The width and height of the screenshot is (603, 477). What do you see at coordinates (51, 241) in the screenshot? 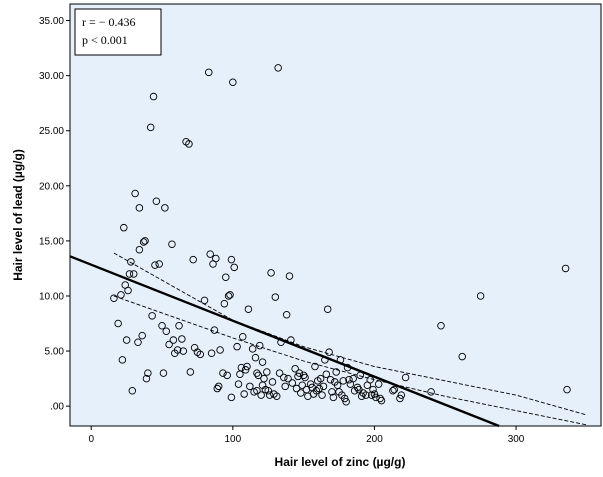
I see `y-tick-label: 15.00` at bounding box center [51, 241].